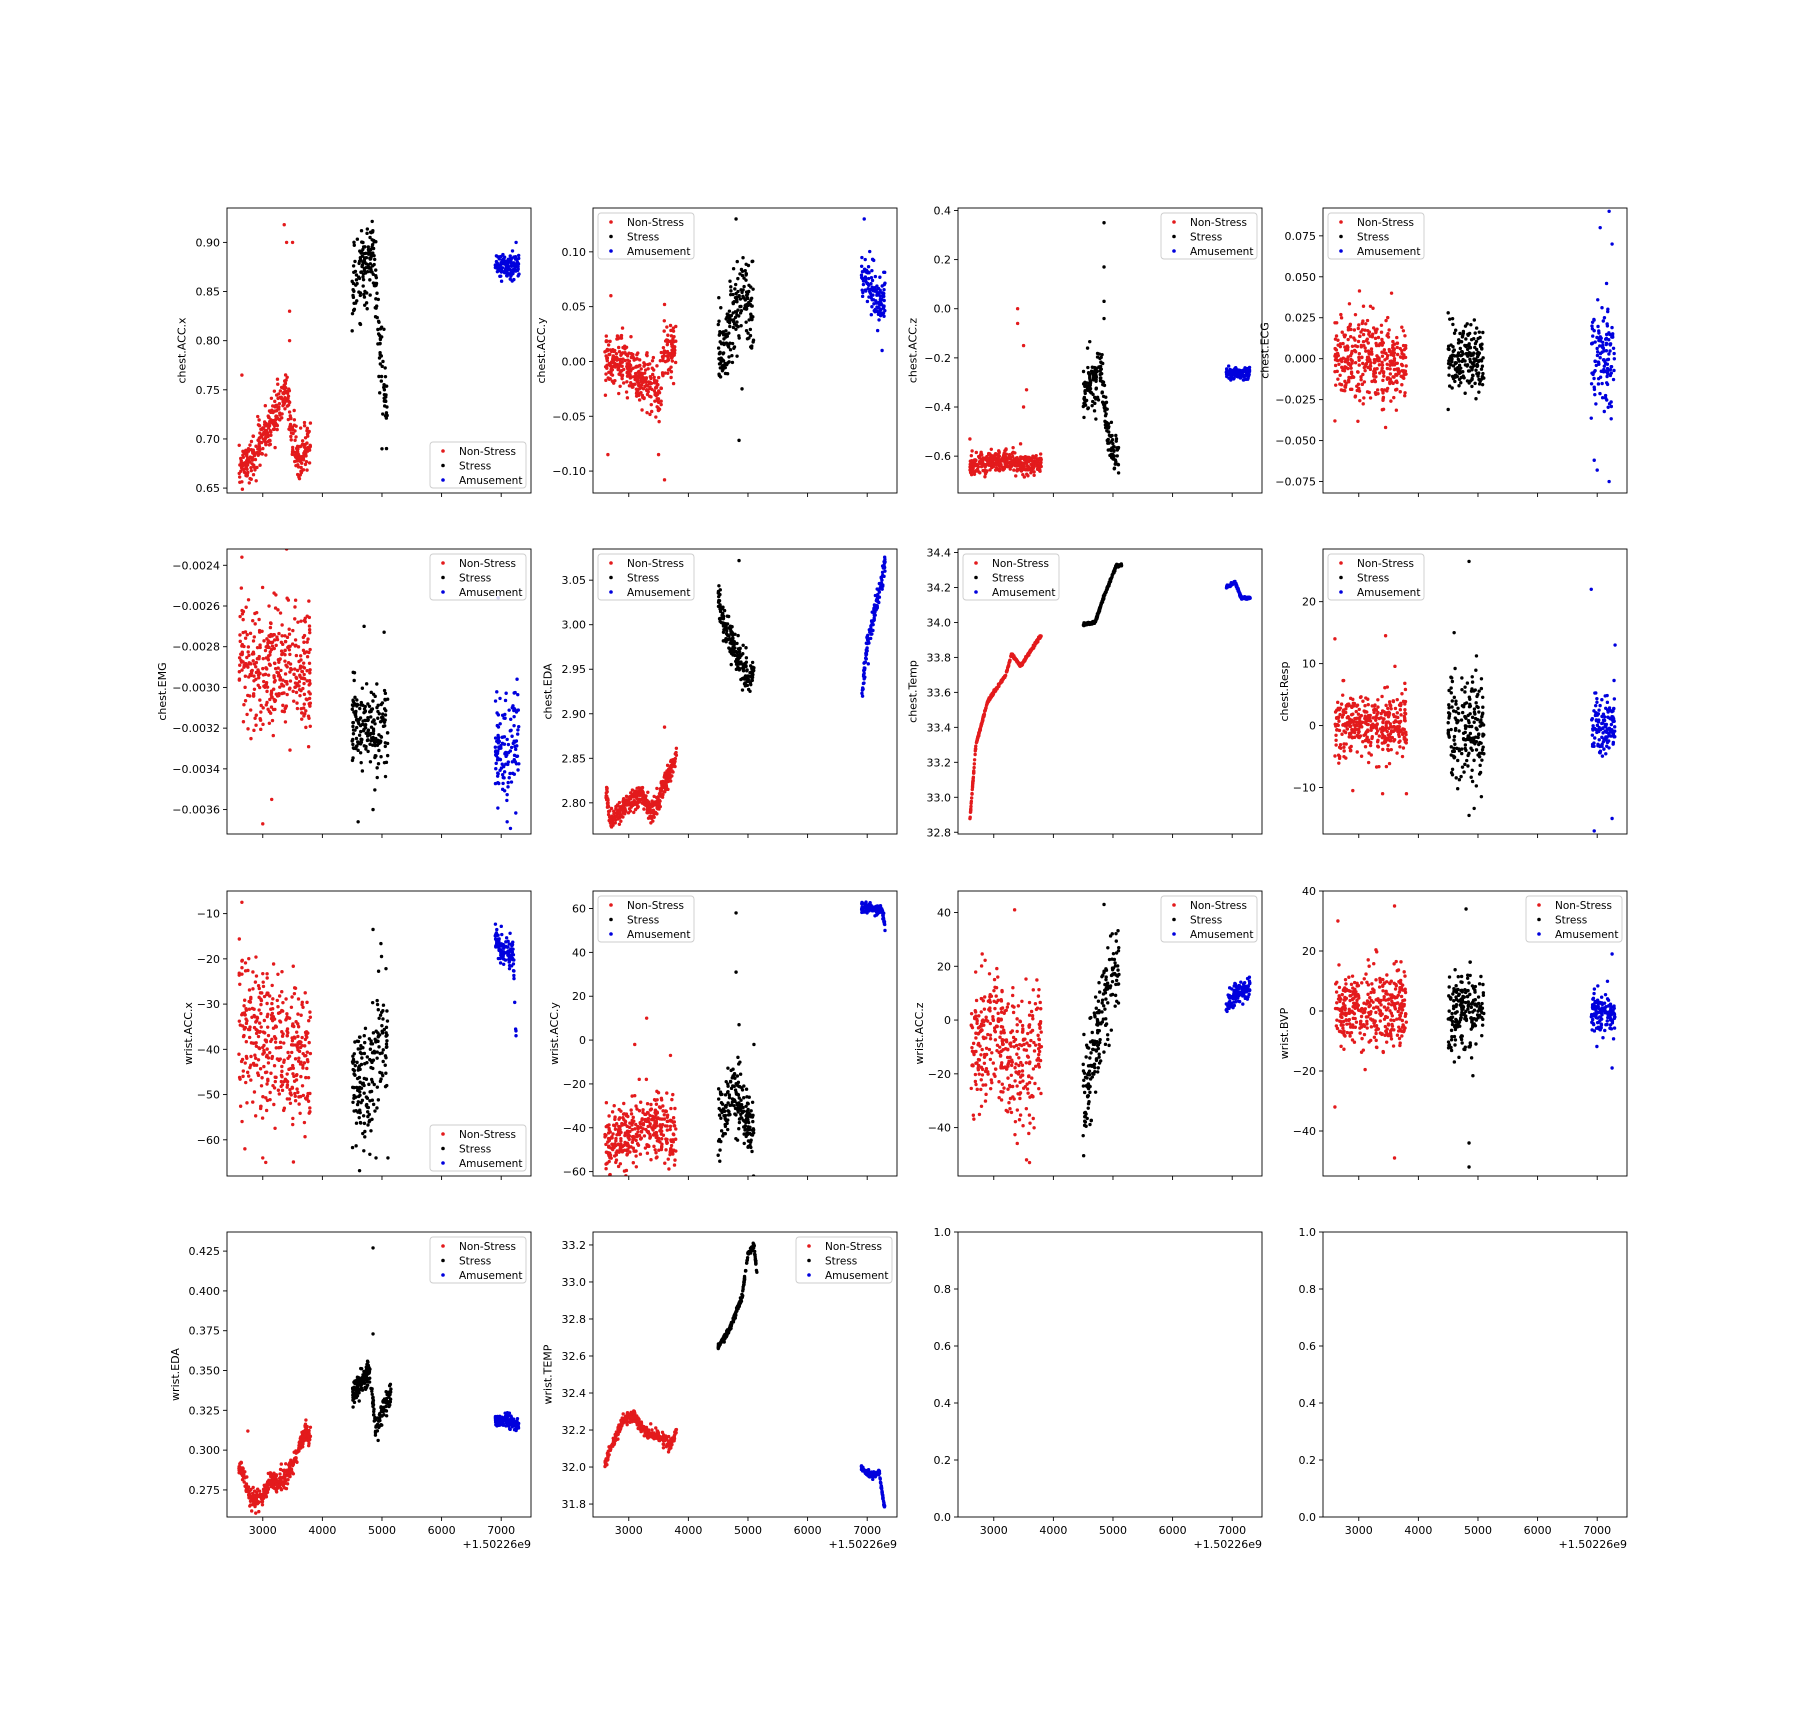  What do you see at coordinates (611, 563) in the screenshot?
I see `legend-marker` at bounding box center [611, 563].